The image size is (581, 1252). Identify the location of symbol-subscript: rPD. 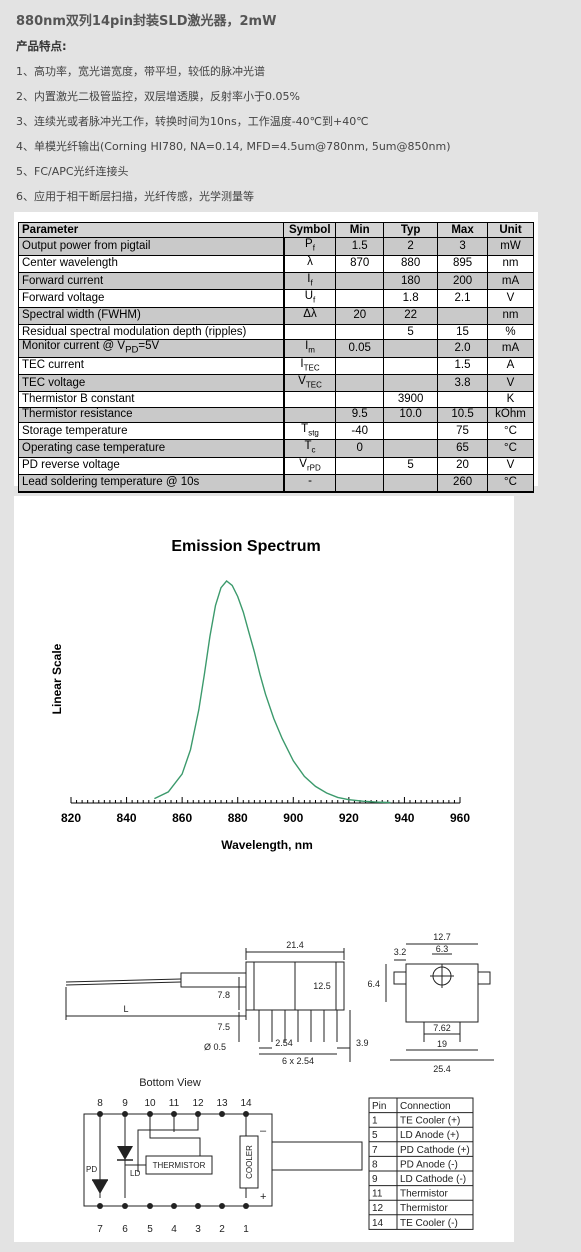
(313, 467).